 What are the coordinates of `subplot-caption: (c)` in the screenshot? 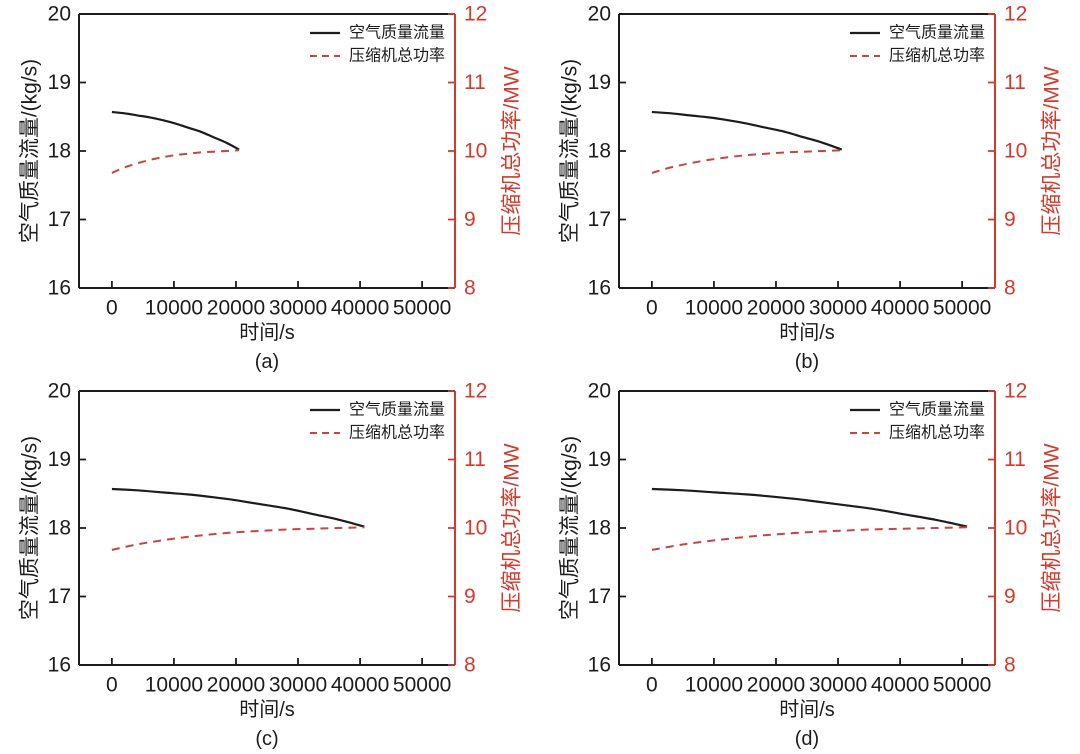 It's located at (267, 739).